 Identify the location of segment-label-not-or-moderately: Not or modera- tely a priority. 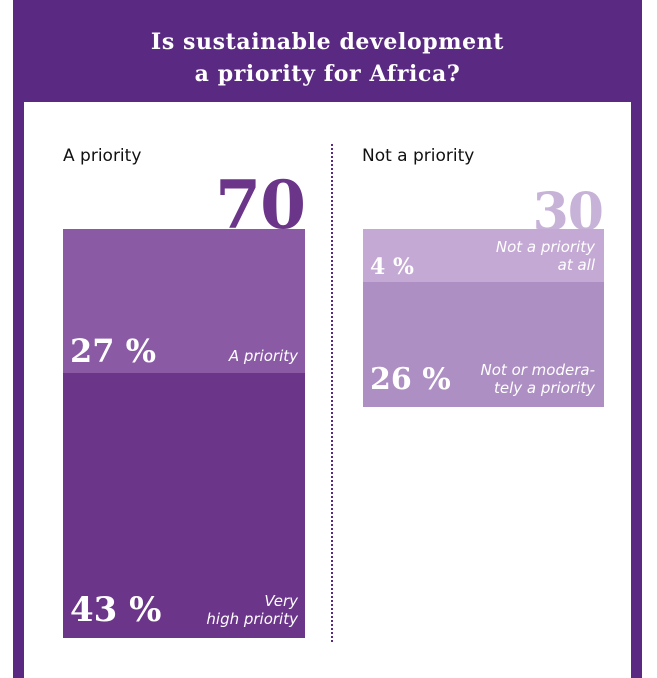
(525, 379).